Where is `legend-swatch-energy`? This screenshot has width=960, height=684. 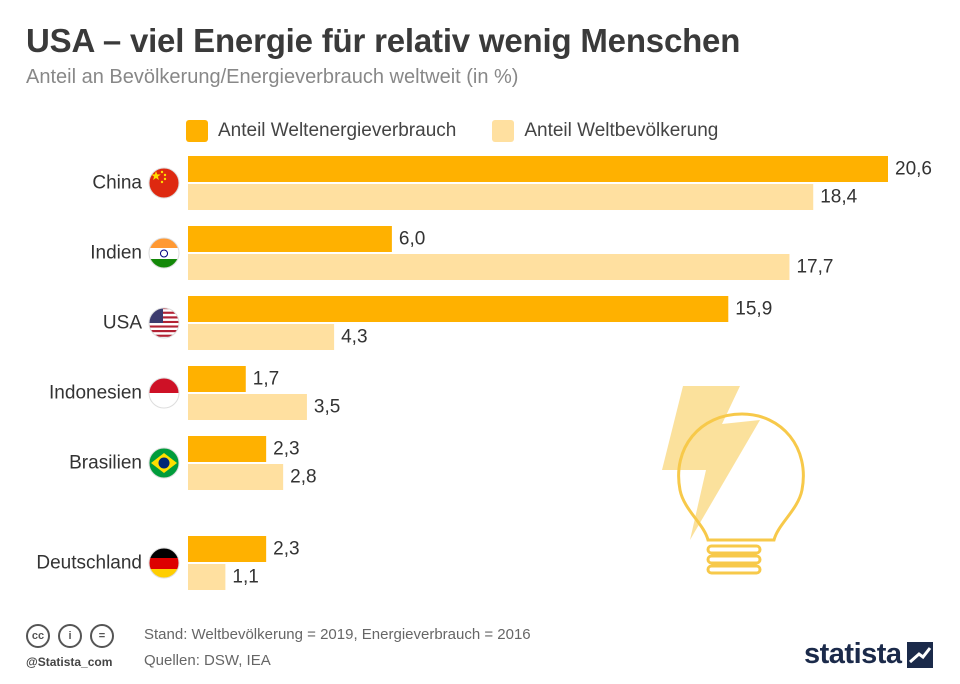
legend-swatch-energy is located at coordinates (197, 131).